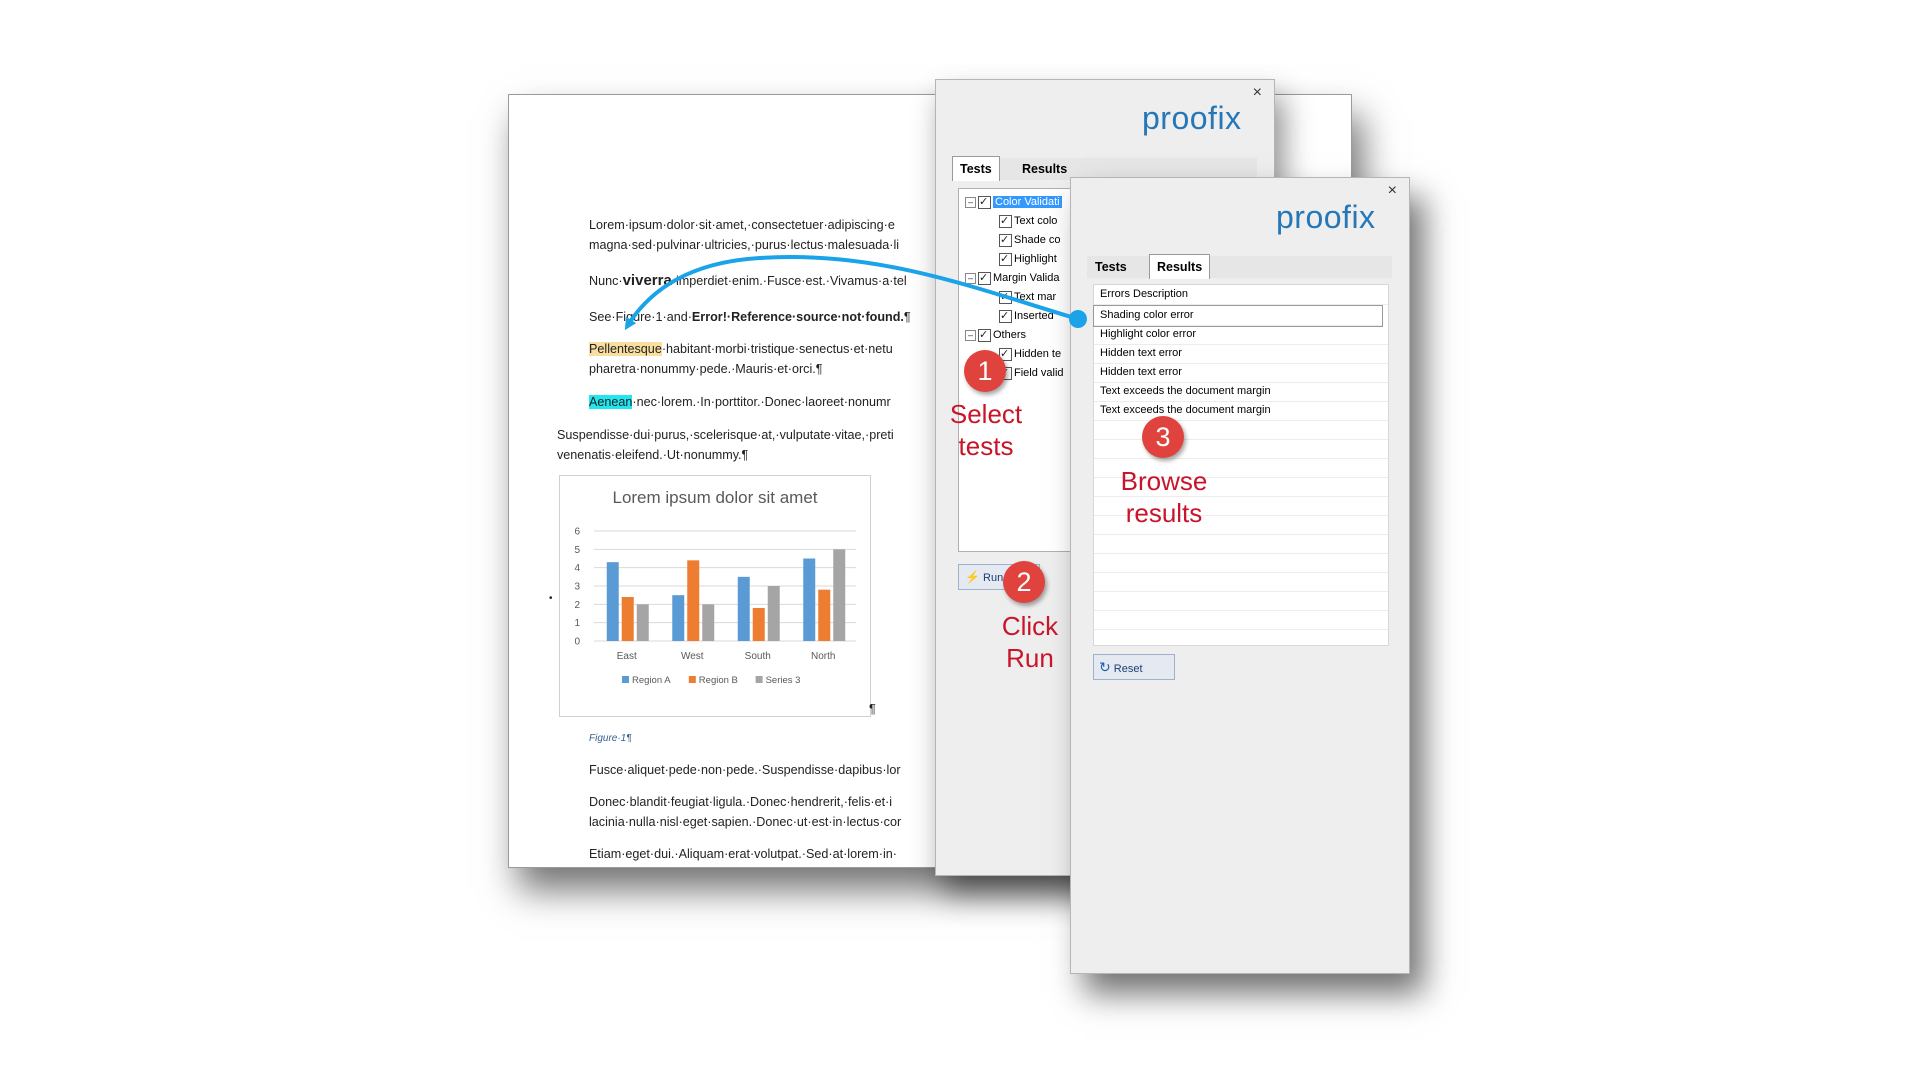 This screenshot has height=1080, width=1920. What do you see at coordinates (1028, 221) in the screenshot?
I see `tree-item-text-color: Text colo` at bounding box center [1028, 221].